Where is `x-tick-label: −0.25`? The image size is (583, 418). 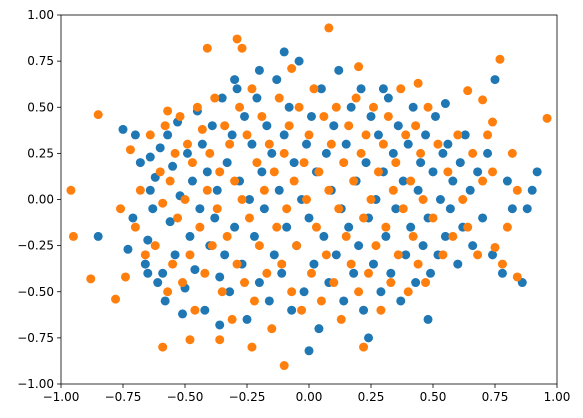 x-tick-label: −0.25 is located at coordinates (247, 397).